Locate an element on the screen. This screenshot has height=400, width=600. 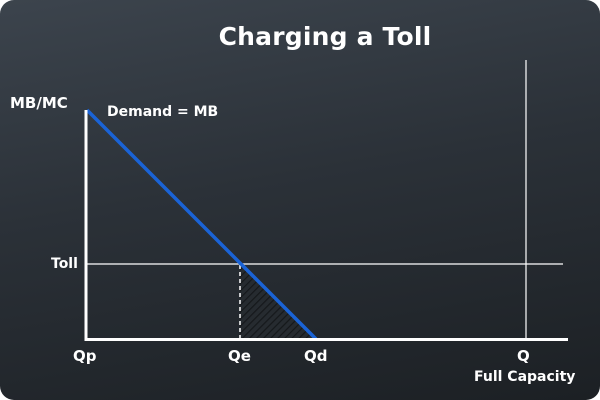
chart-title: Charging a Toll is located at coordinates (325, 36).